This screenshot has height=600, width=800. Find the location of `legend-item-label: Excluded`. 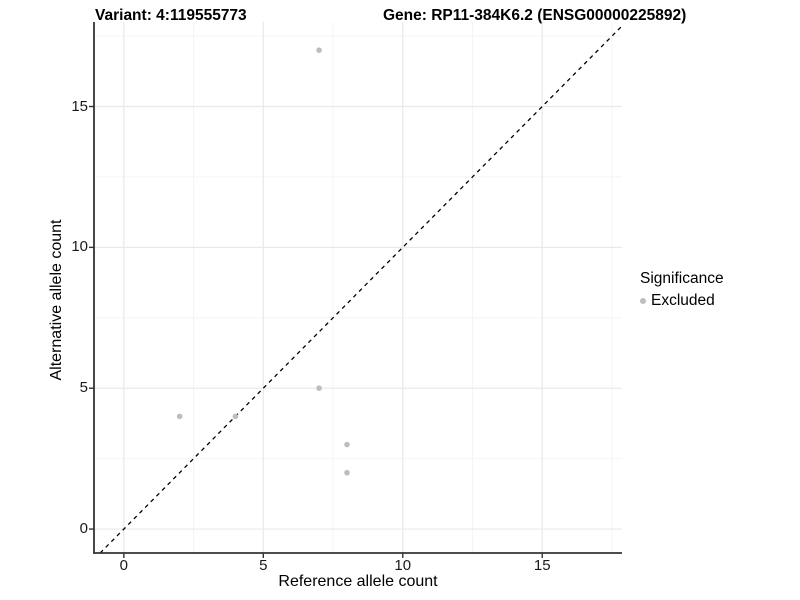

legend-item-label: Excluded is located at coordinates (683, 300).